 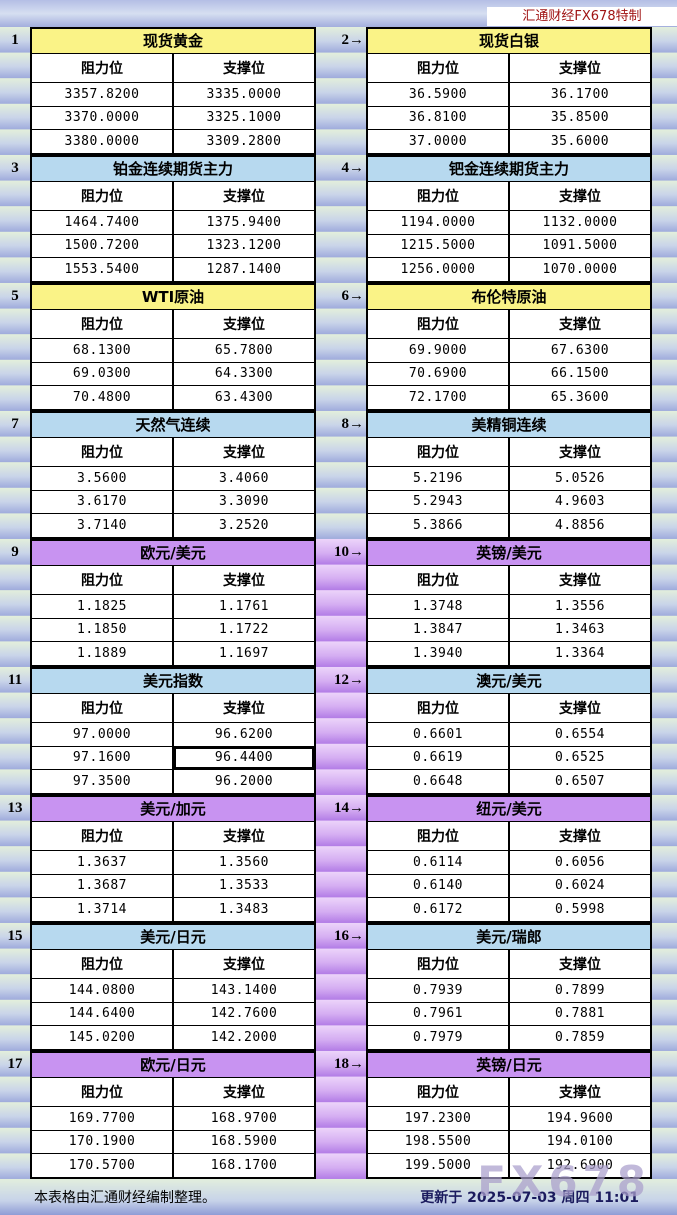 What do you see at coordinates (438, 94) in the screenshot?
I see `resistance-value: 36.5900` at bounding box center [438, 94].